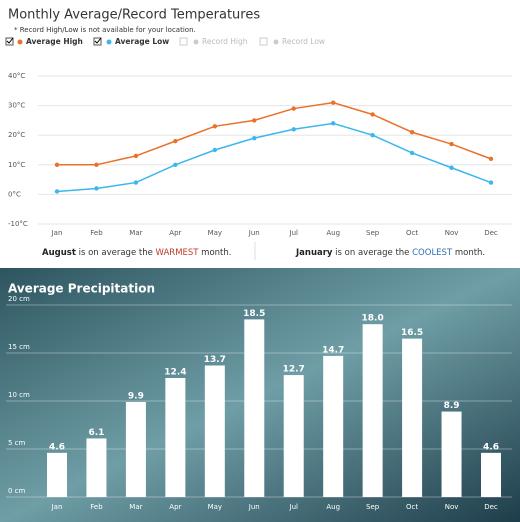 This screenshot has height=522, width=520. I want to click on footer-note: August is on average the WARMEST month., so click(136, 253).